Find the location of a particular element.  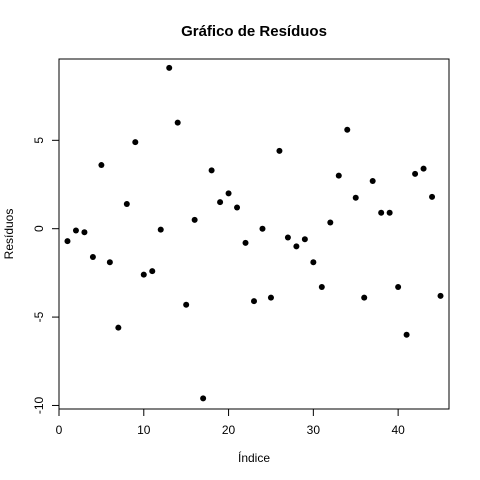

x-axis-label: Índice is located at coordinates (254, 457).